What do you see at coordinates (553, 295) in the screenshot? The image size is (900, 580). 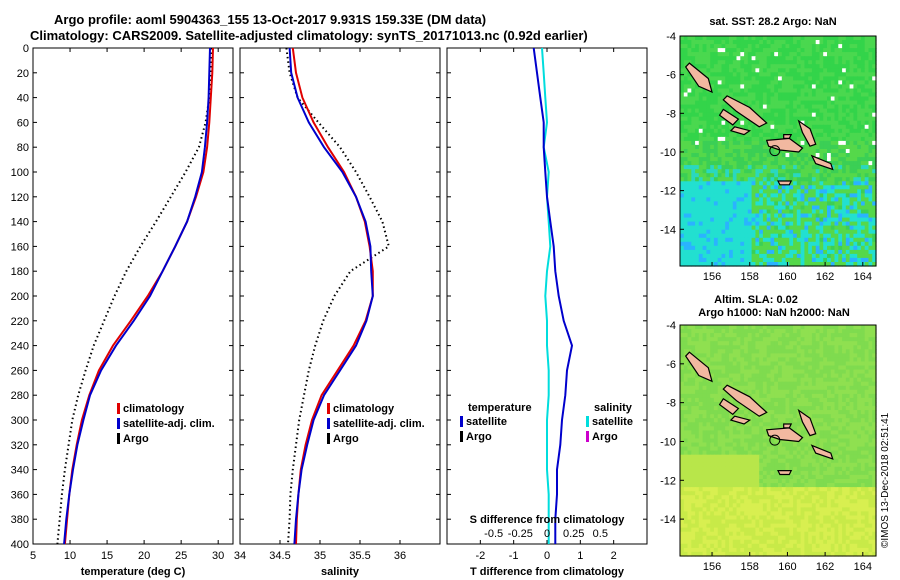 I see `temperature-diff-satellite-line` at bounding box center [553, 295].